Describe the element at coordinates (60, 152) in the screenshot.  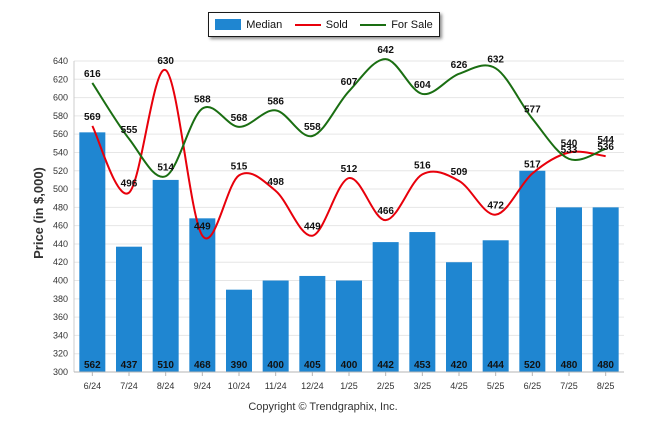
I see `y-tick-label: 540` at that location.